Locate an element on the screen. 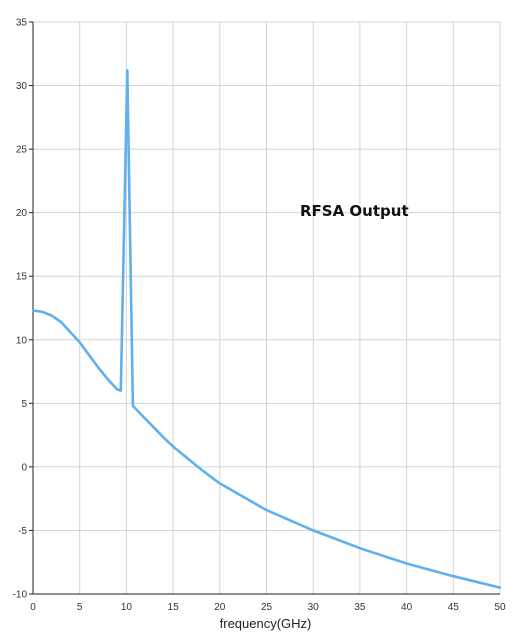 This screenshot has width=521, height=637. x-tick-label: 15 is located at coordinates (174, 607).